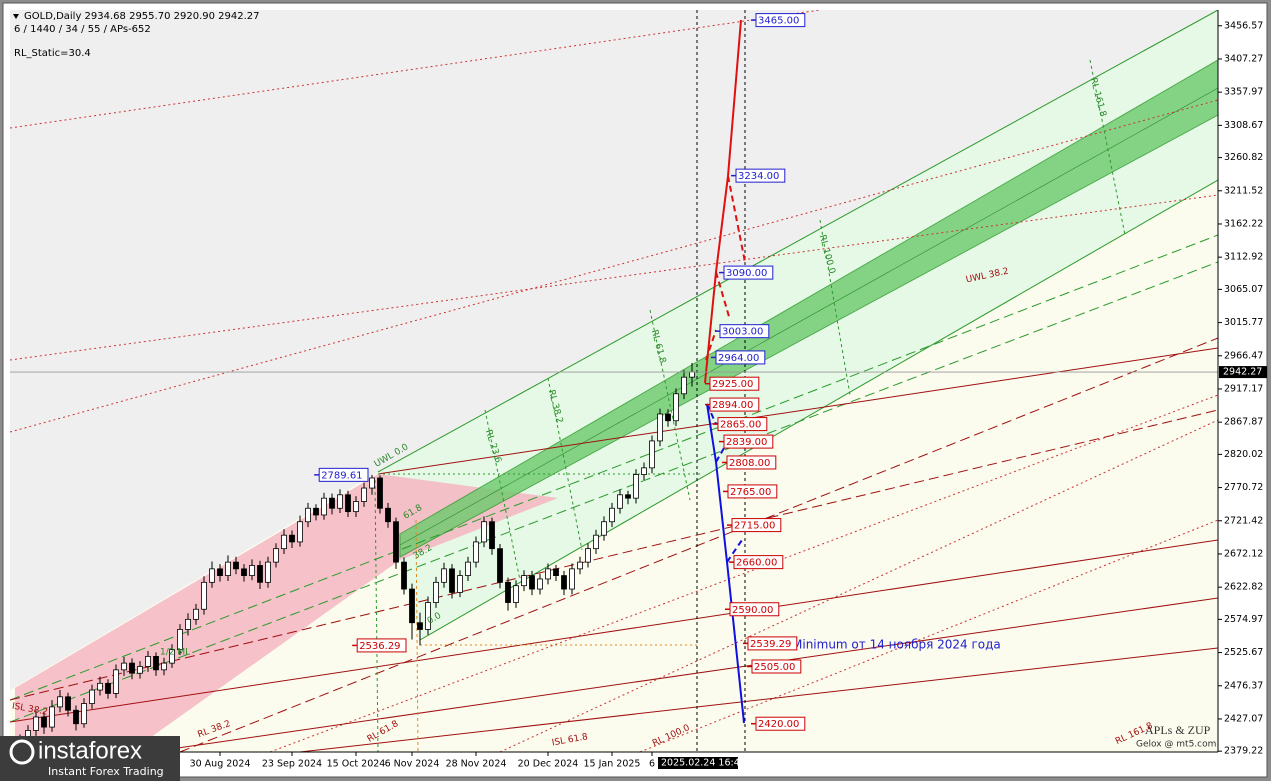 This screenshot has width=1271, height=781. I want to click on y-tick-label: 3357.97, so click(1243, 92).